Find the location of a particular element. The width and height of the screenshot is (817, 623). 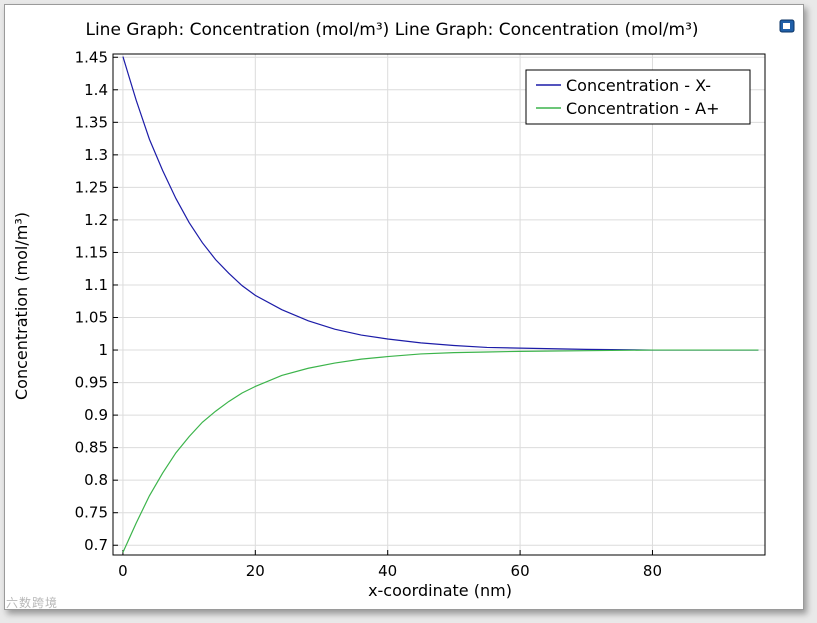

y-tick-label: 0.8 is located at coordinates (96, 480).